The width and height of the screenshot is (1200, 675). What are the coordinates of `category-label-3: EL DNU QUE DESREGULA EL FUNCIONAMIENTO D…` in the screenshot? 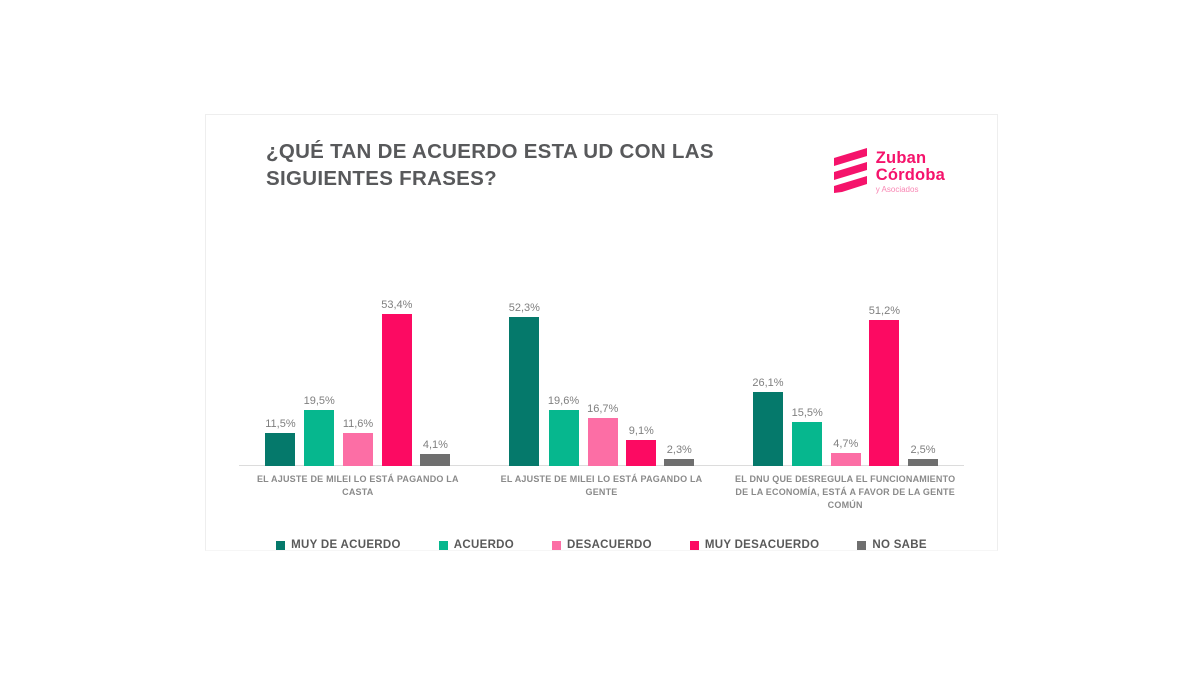 It's located at (845, 492).